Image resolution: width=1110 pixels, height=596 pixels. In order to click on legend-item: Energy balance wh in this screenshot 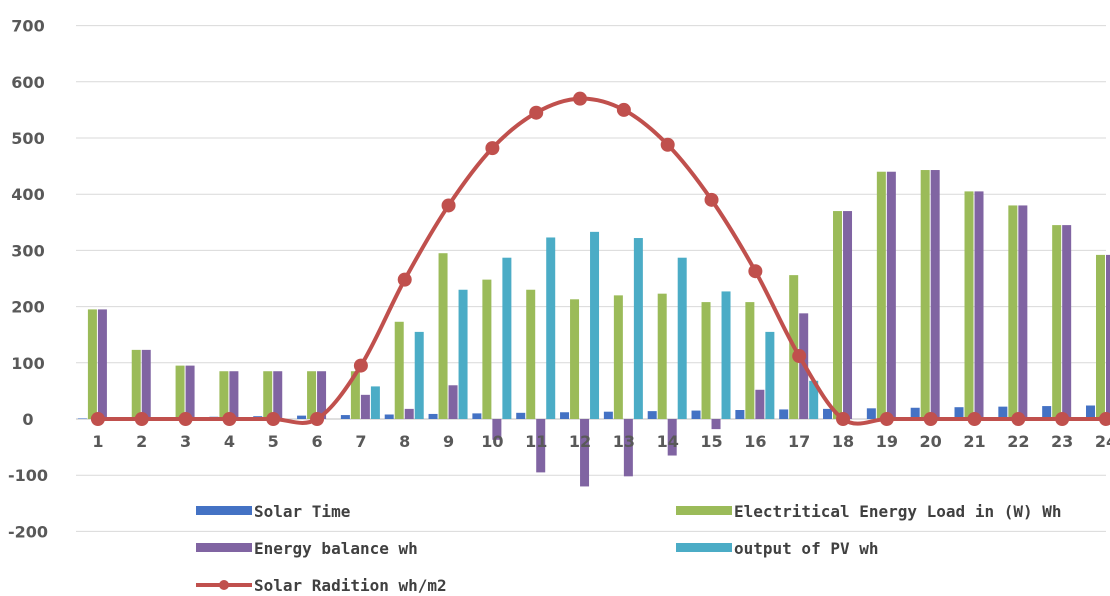, I will do `click(307, 548)`.